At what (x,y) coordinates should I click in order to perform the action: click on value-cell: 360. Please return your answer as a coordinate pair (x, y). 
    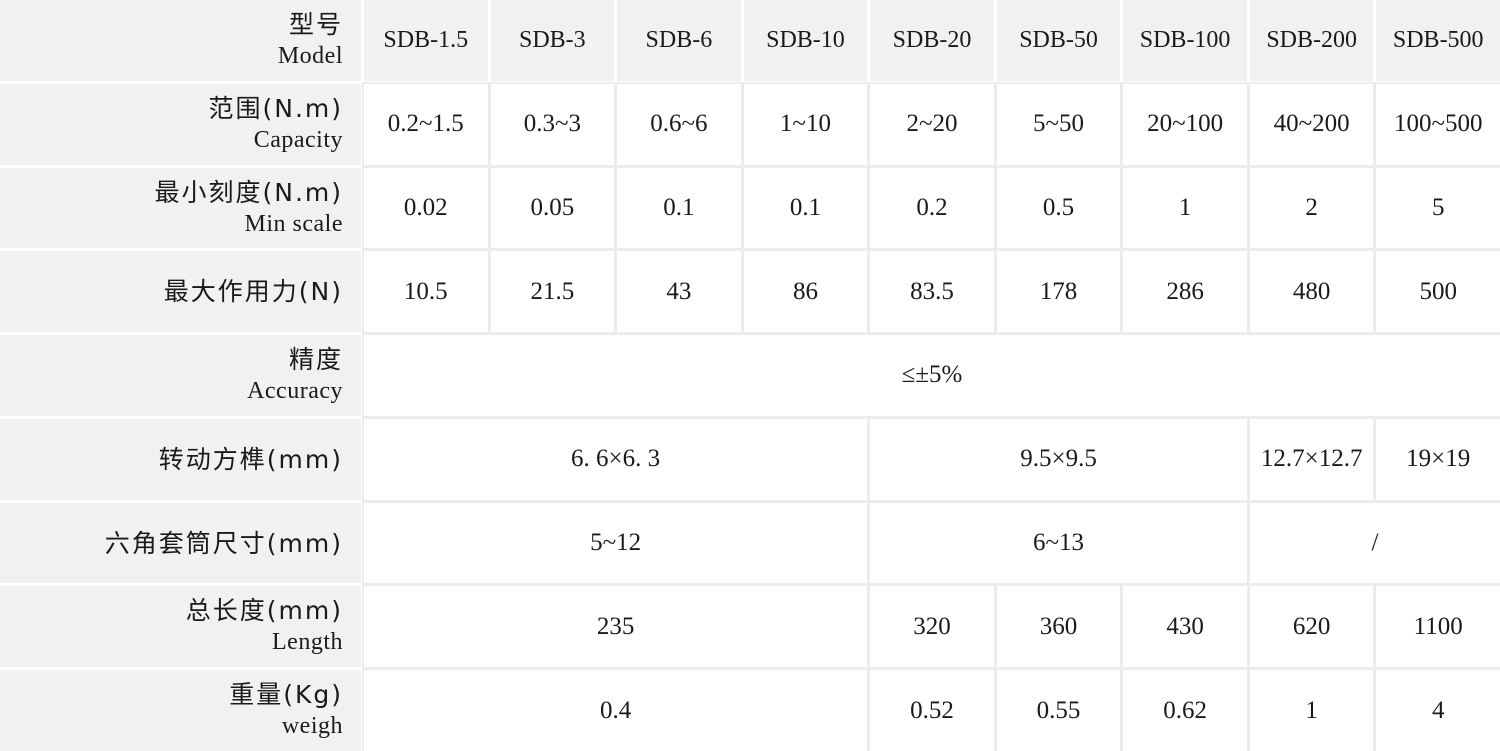
    Looking at the image, I should click on (1058, 627).